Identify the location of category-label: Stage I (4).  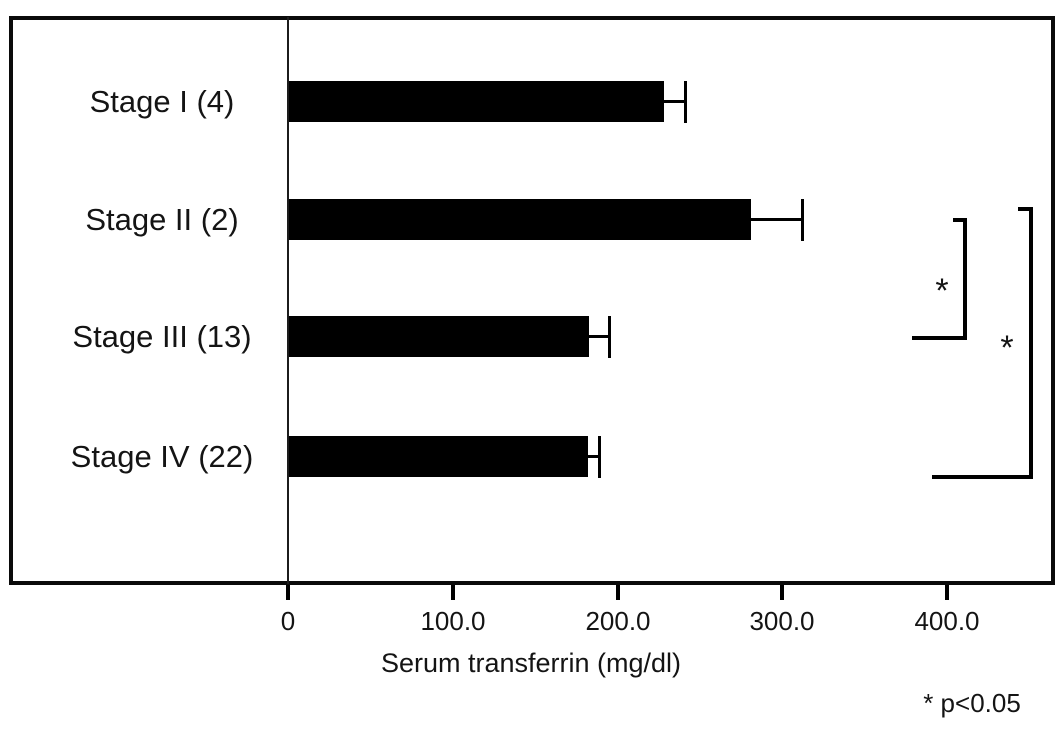
(162, 101).